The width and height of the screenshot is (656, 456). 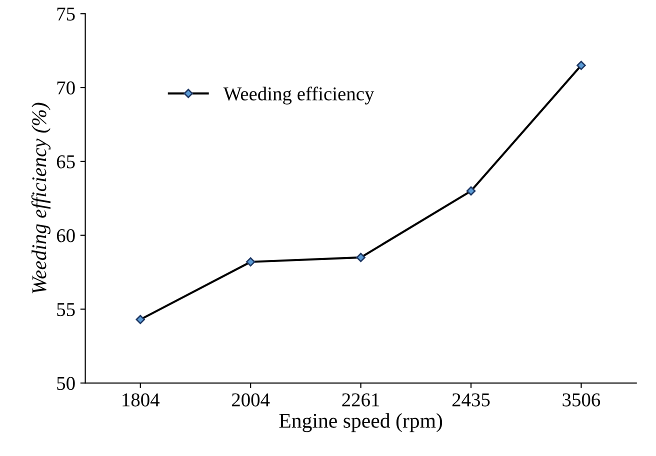 What do you see at coordinates (41, 198) in the screenshot?
I see `y-axis-title: Weeding efficiency (%)` at bounding box center [41, 198].